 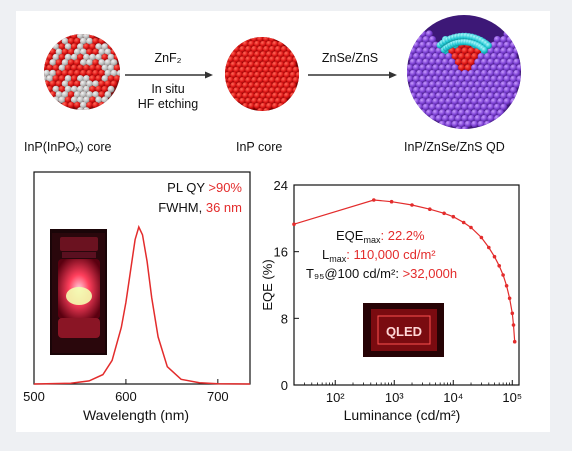 I want to click on eqe-y-tick-label: 24, so click(x=281, y=185).